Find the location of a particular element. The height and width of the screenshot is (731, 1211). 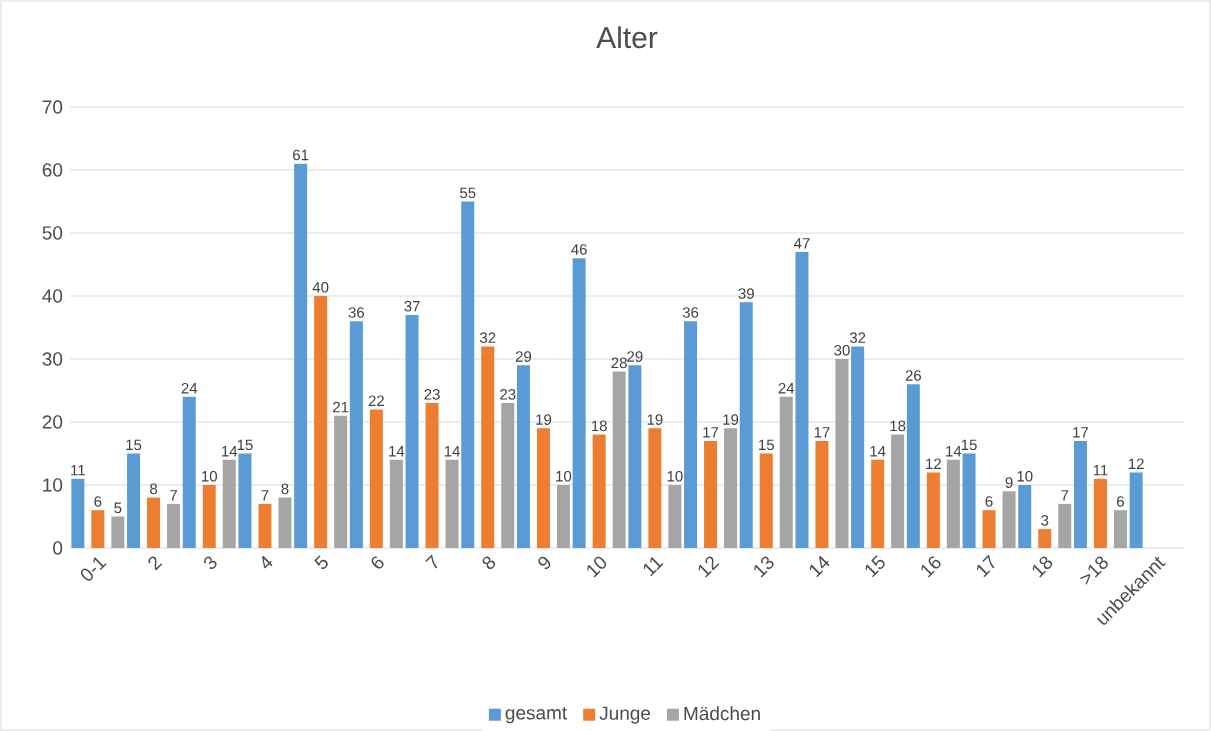

legend-label: gesamt is located at coordinates (536, 715).